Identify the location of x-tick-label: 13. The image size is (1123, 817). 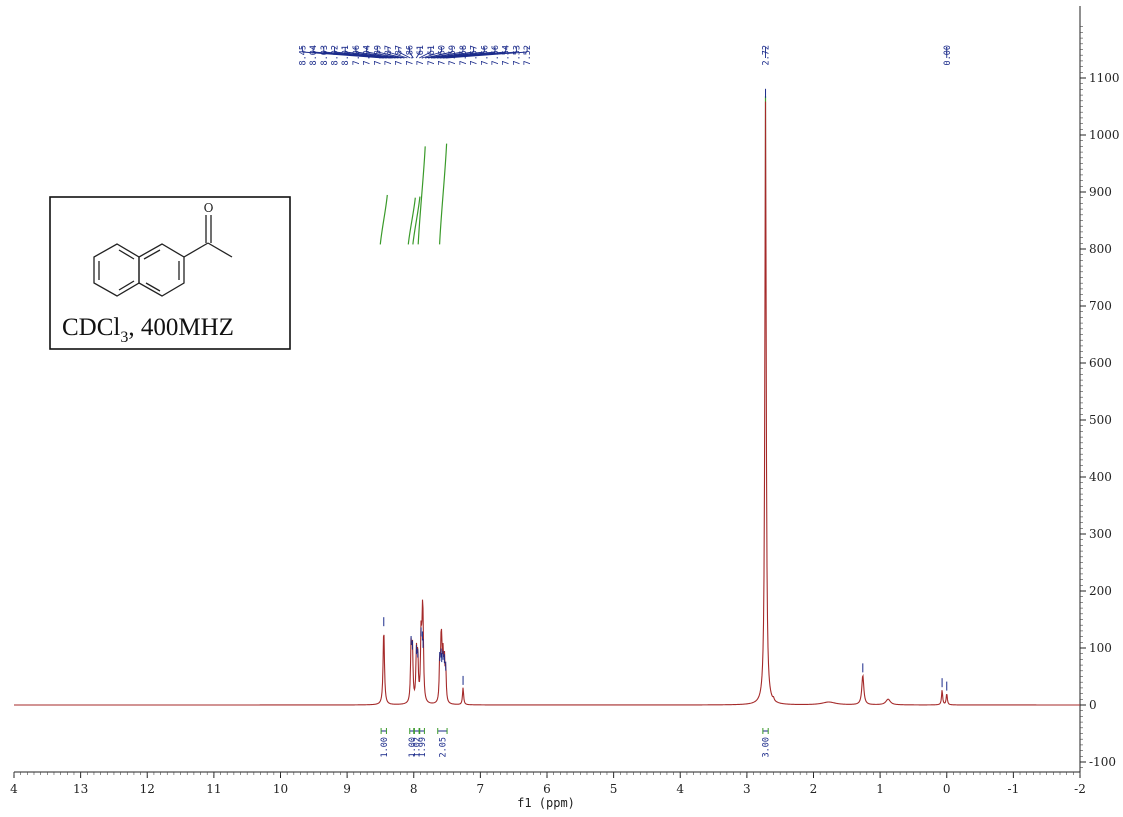
(80, 789).